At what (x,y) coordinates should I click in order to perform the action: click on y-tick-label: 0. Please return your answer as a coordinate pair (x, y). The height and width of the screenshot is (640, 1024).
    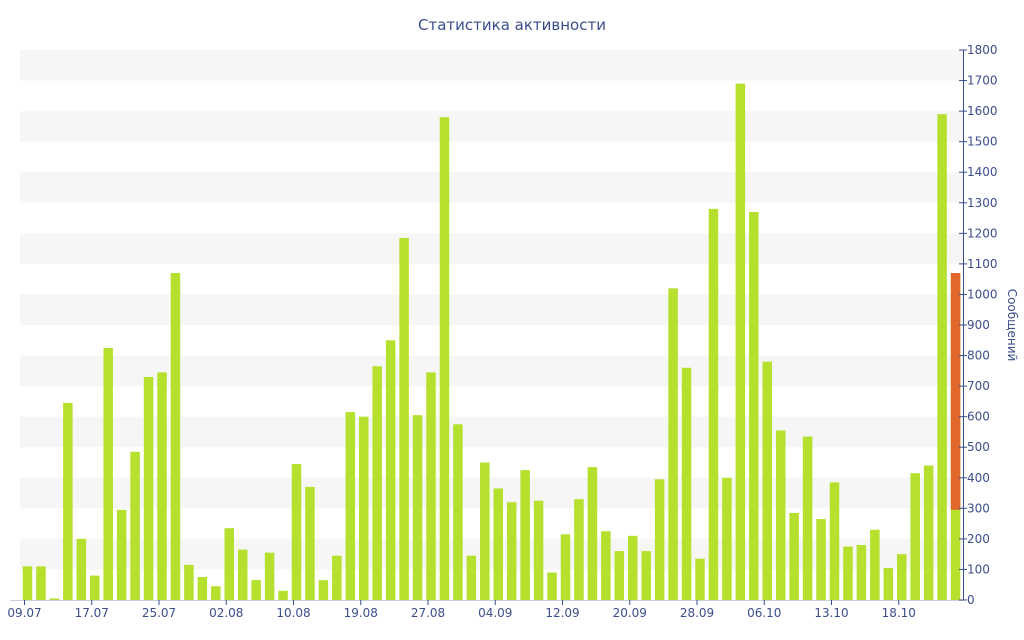
    Looking at the image, I should click on (971, 600).